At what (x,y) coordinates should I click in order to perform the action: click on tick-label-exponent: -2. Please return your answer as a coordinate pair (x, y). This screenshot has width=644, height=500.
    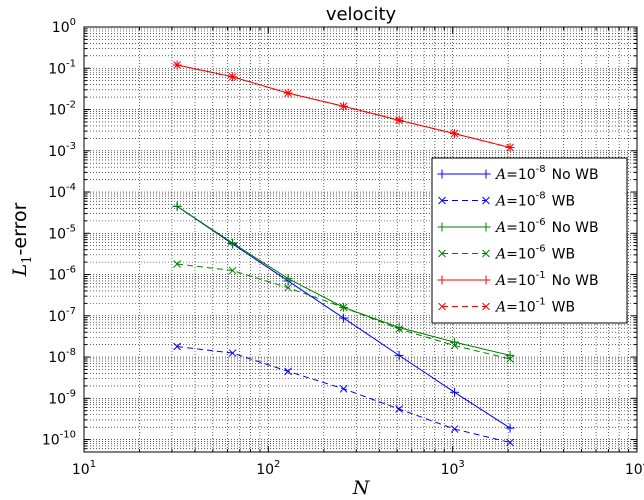
    Looking at the image, I should click on (71, 105).